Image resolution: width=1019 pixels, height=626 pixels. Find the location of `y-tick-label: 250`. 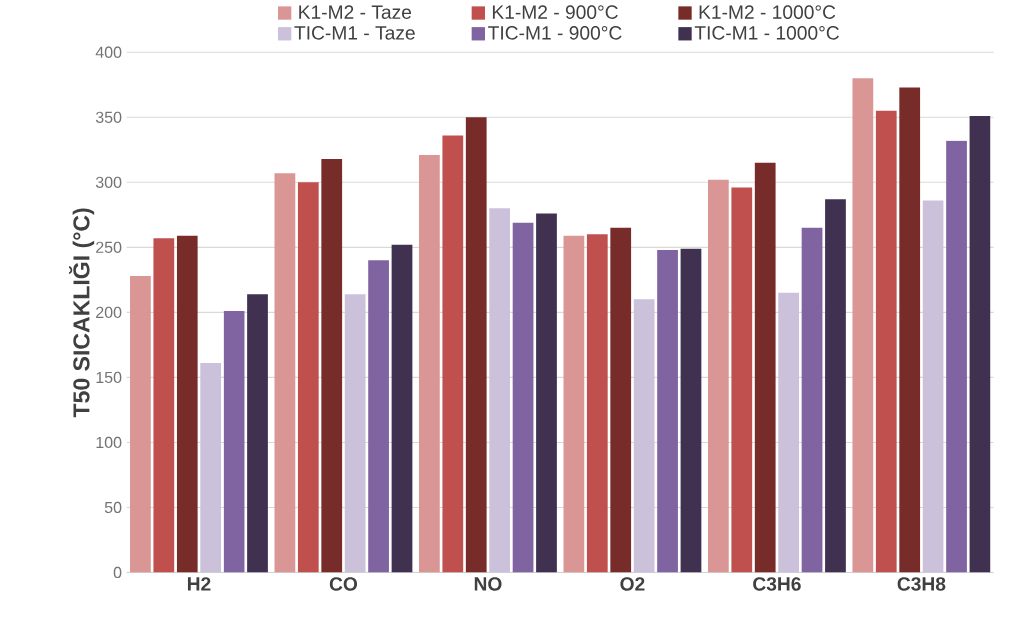

y-tick-label: 250 is located at coordinates (109, 247).